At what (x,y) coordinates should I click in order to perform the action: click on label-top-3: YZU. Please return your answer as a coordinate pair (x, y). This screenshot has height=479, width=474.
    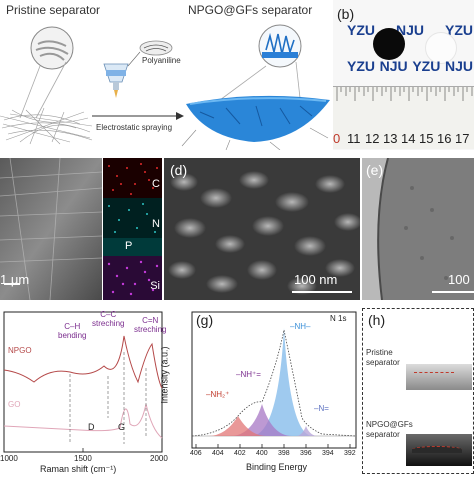
    Looking at the image, I should click on (458, 30).